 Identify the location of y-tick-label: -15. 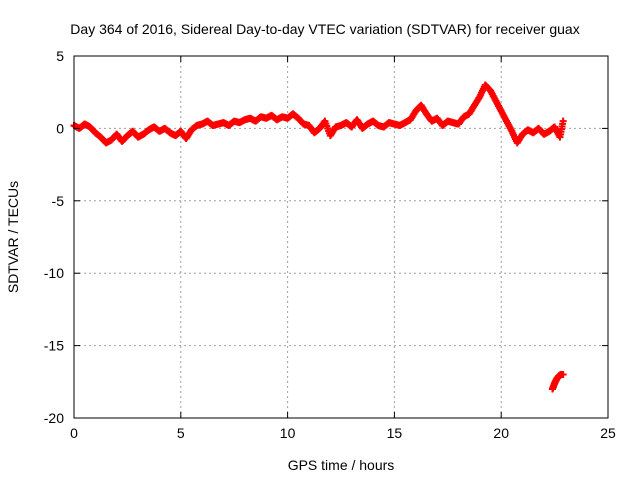
(54, 346).